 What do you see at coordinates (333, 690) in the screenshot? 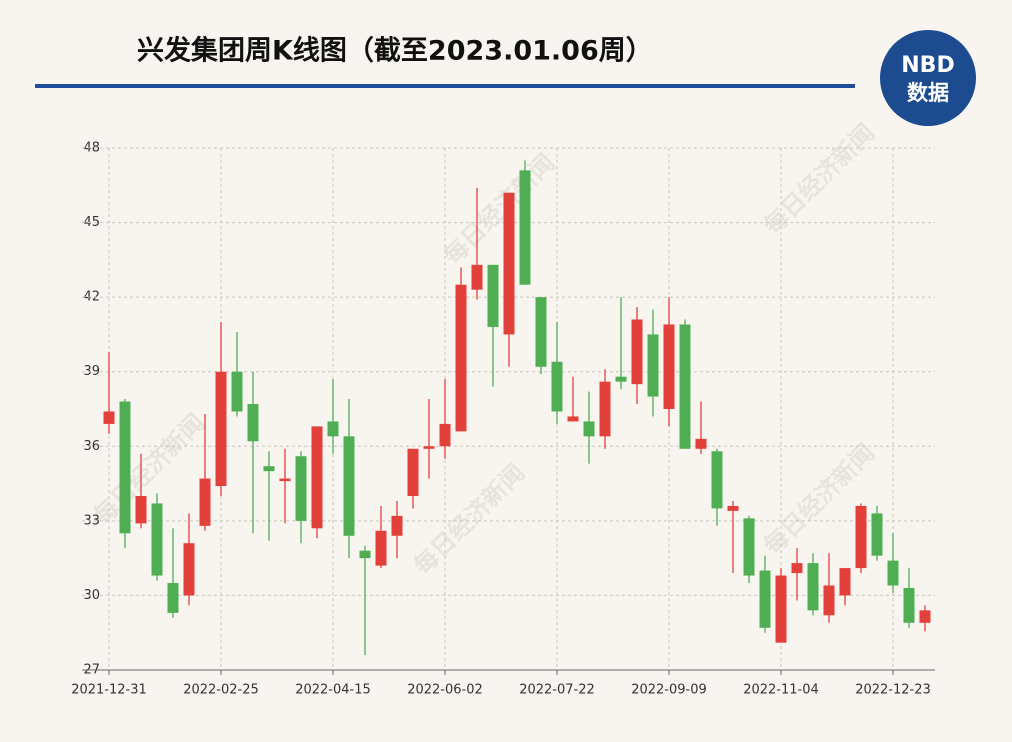
I see `x-tick-label: 2022-04-15` at bounding box center [333, 690].